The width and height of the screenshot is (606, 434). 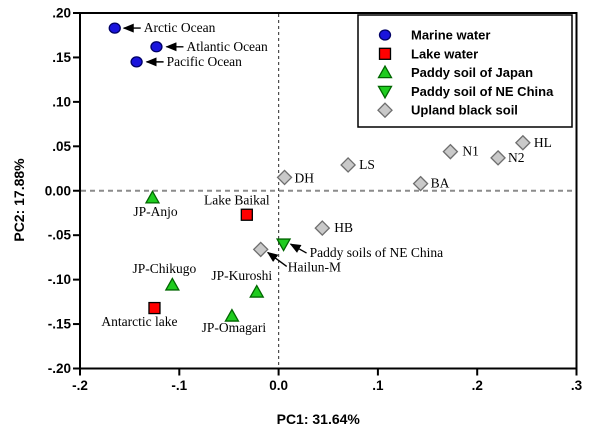 What do you see at coordinates (232, 315) in the screenshot?
I see `data-point-jp-omagari` at bounding box center [232, 315].